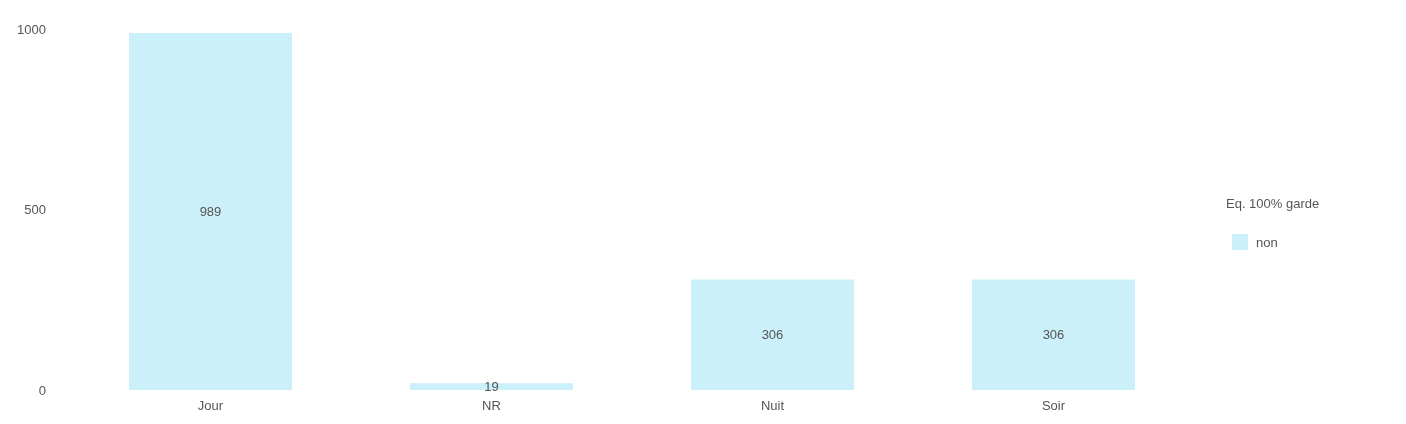  I want to click on data-label: 989, so click(210, 212).